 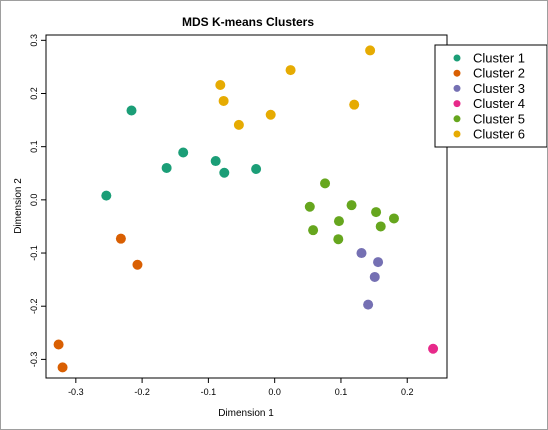 I want to click on x-tick-label: -0.3, so click(x=76, y=392).